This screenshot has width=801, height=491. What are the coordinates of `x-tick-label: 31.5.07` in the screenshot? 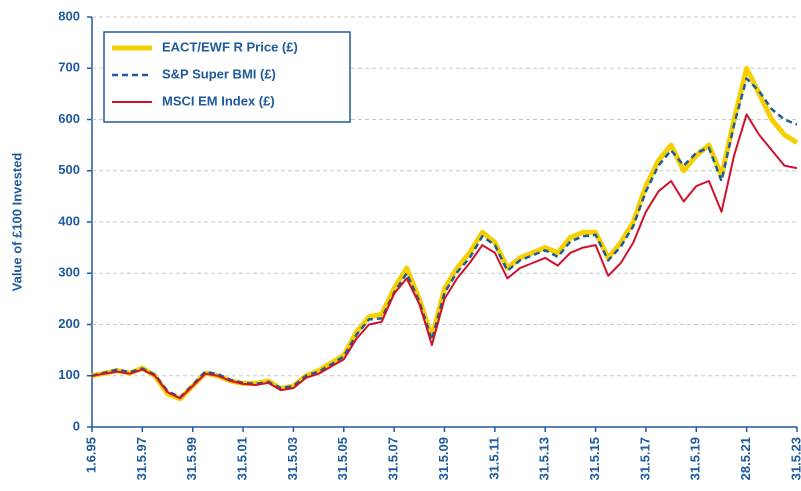 It's located at (393, 458).